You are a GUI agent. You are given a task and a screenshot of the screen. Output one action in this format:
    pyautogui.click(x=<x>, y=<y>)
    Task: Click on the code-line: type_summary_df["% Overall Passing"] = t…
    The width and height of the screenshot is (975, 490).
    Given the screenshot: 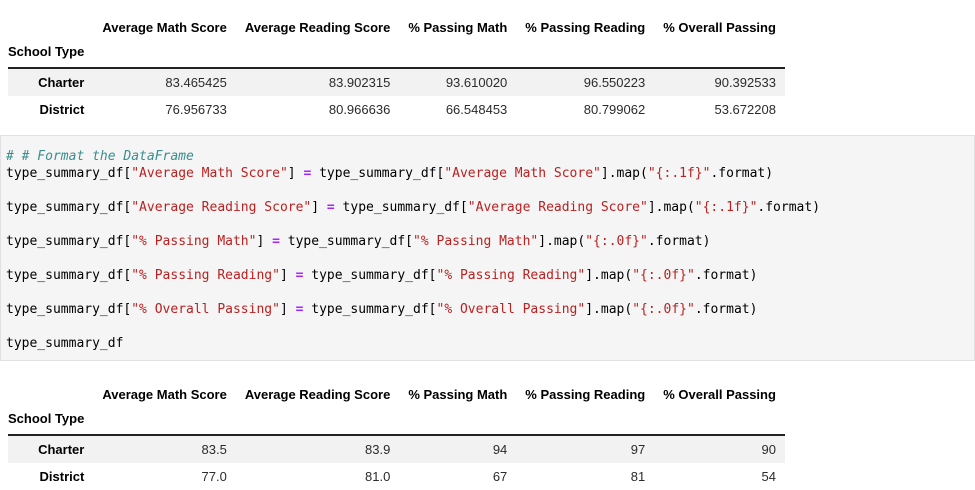 What is the action you would take?
    pyautogui.click(x=382, y=309)
    